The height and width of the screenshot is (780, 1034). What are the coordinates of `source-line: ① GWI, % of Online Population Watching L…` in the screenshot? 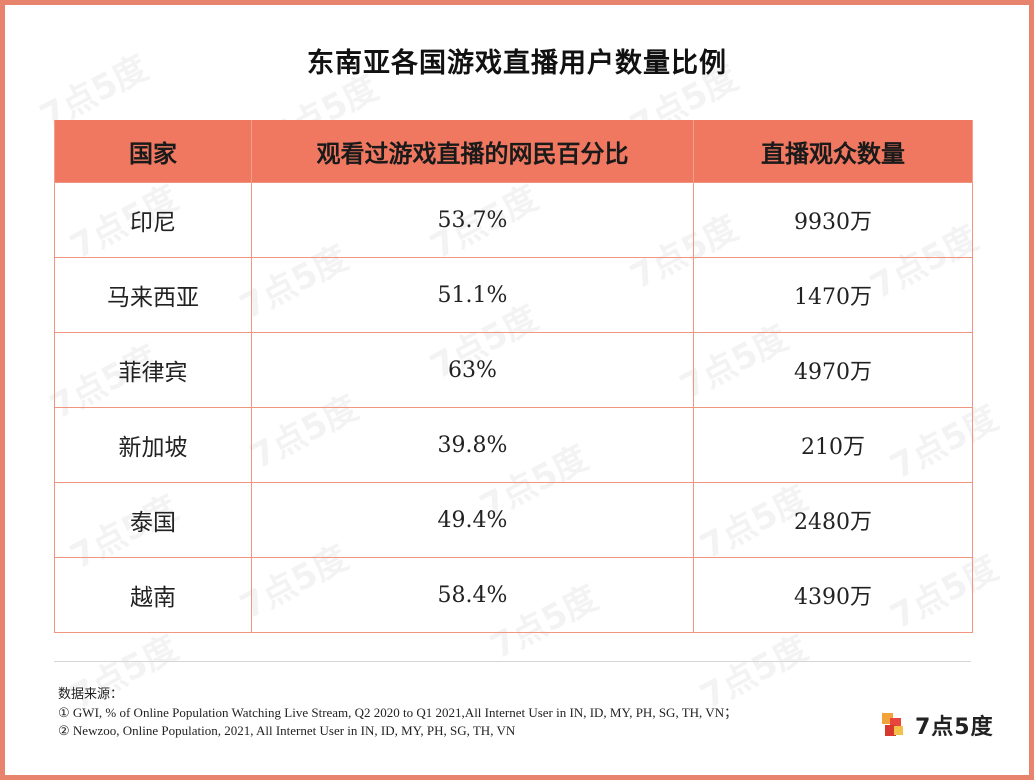 It's located at (398, 712).